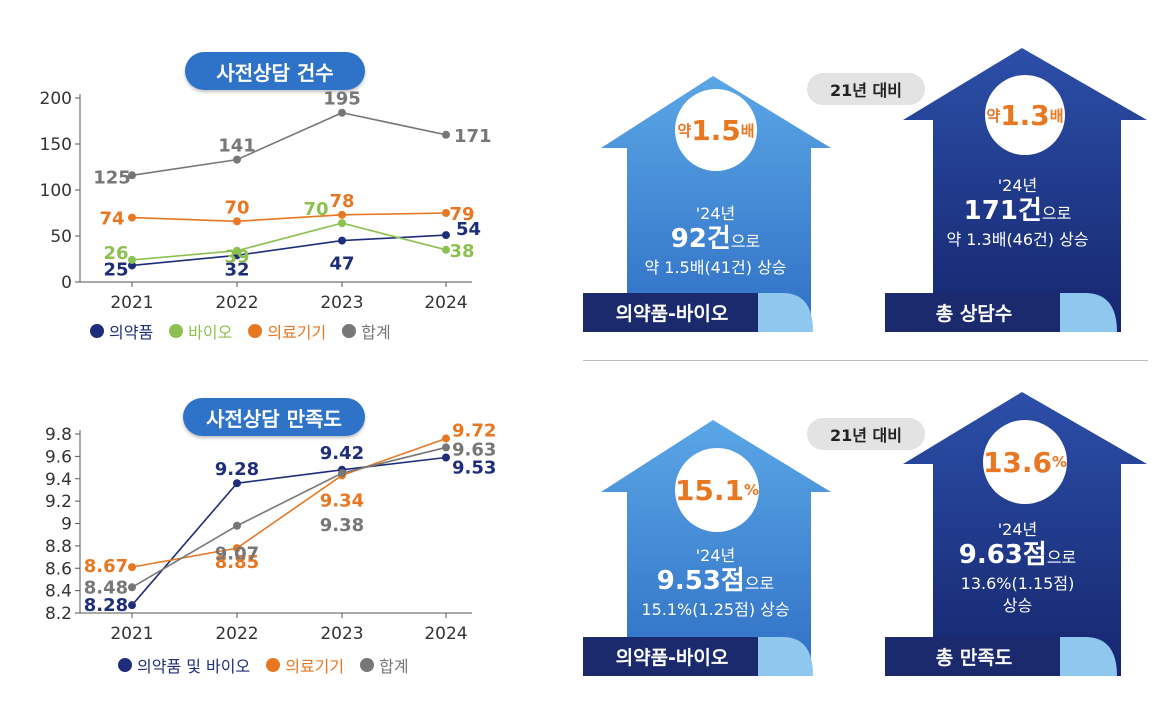  I want to click on data-label: 39, so click(236, 257).